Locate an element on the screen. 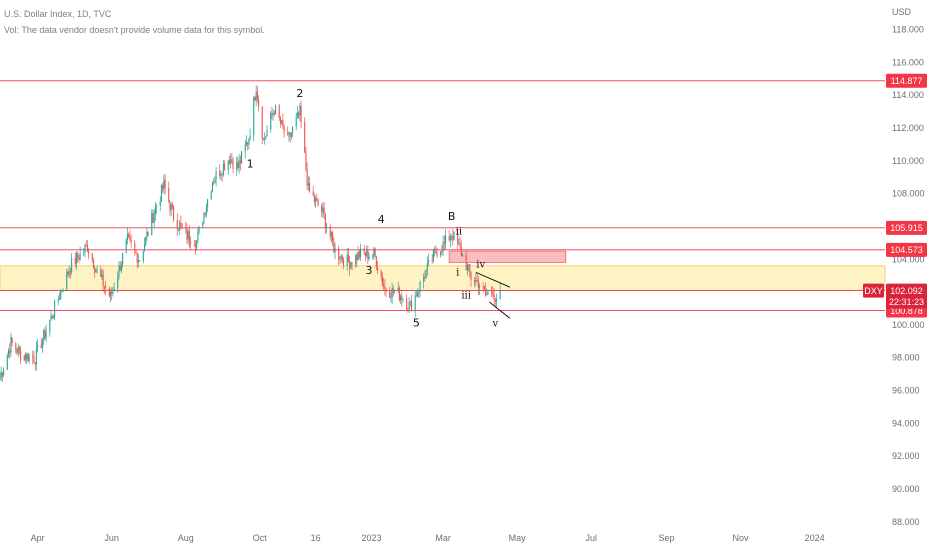 The width and height of the screenshot is (932, 550). price-tick-label: 92.000 is located at coordinates (906, 456).